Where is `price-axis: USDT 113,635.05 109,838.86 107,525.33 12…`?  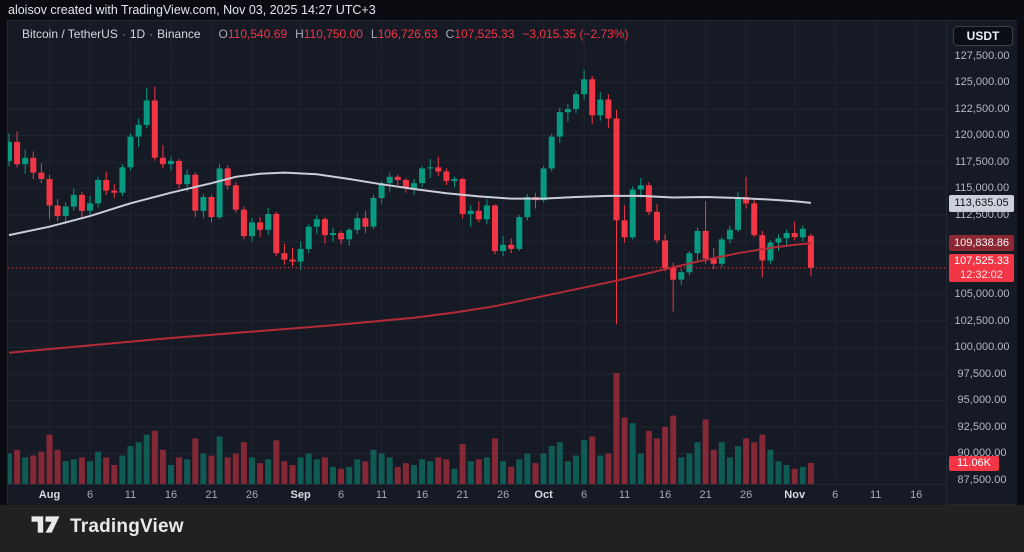
price-axis: USDT 113,635.05 109,838.86 107,525.33 12… is located at coordinates (981, 262).